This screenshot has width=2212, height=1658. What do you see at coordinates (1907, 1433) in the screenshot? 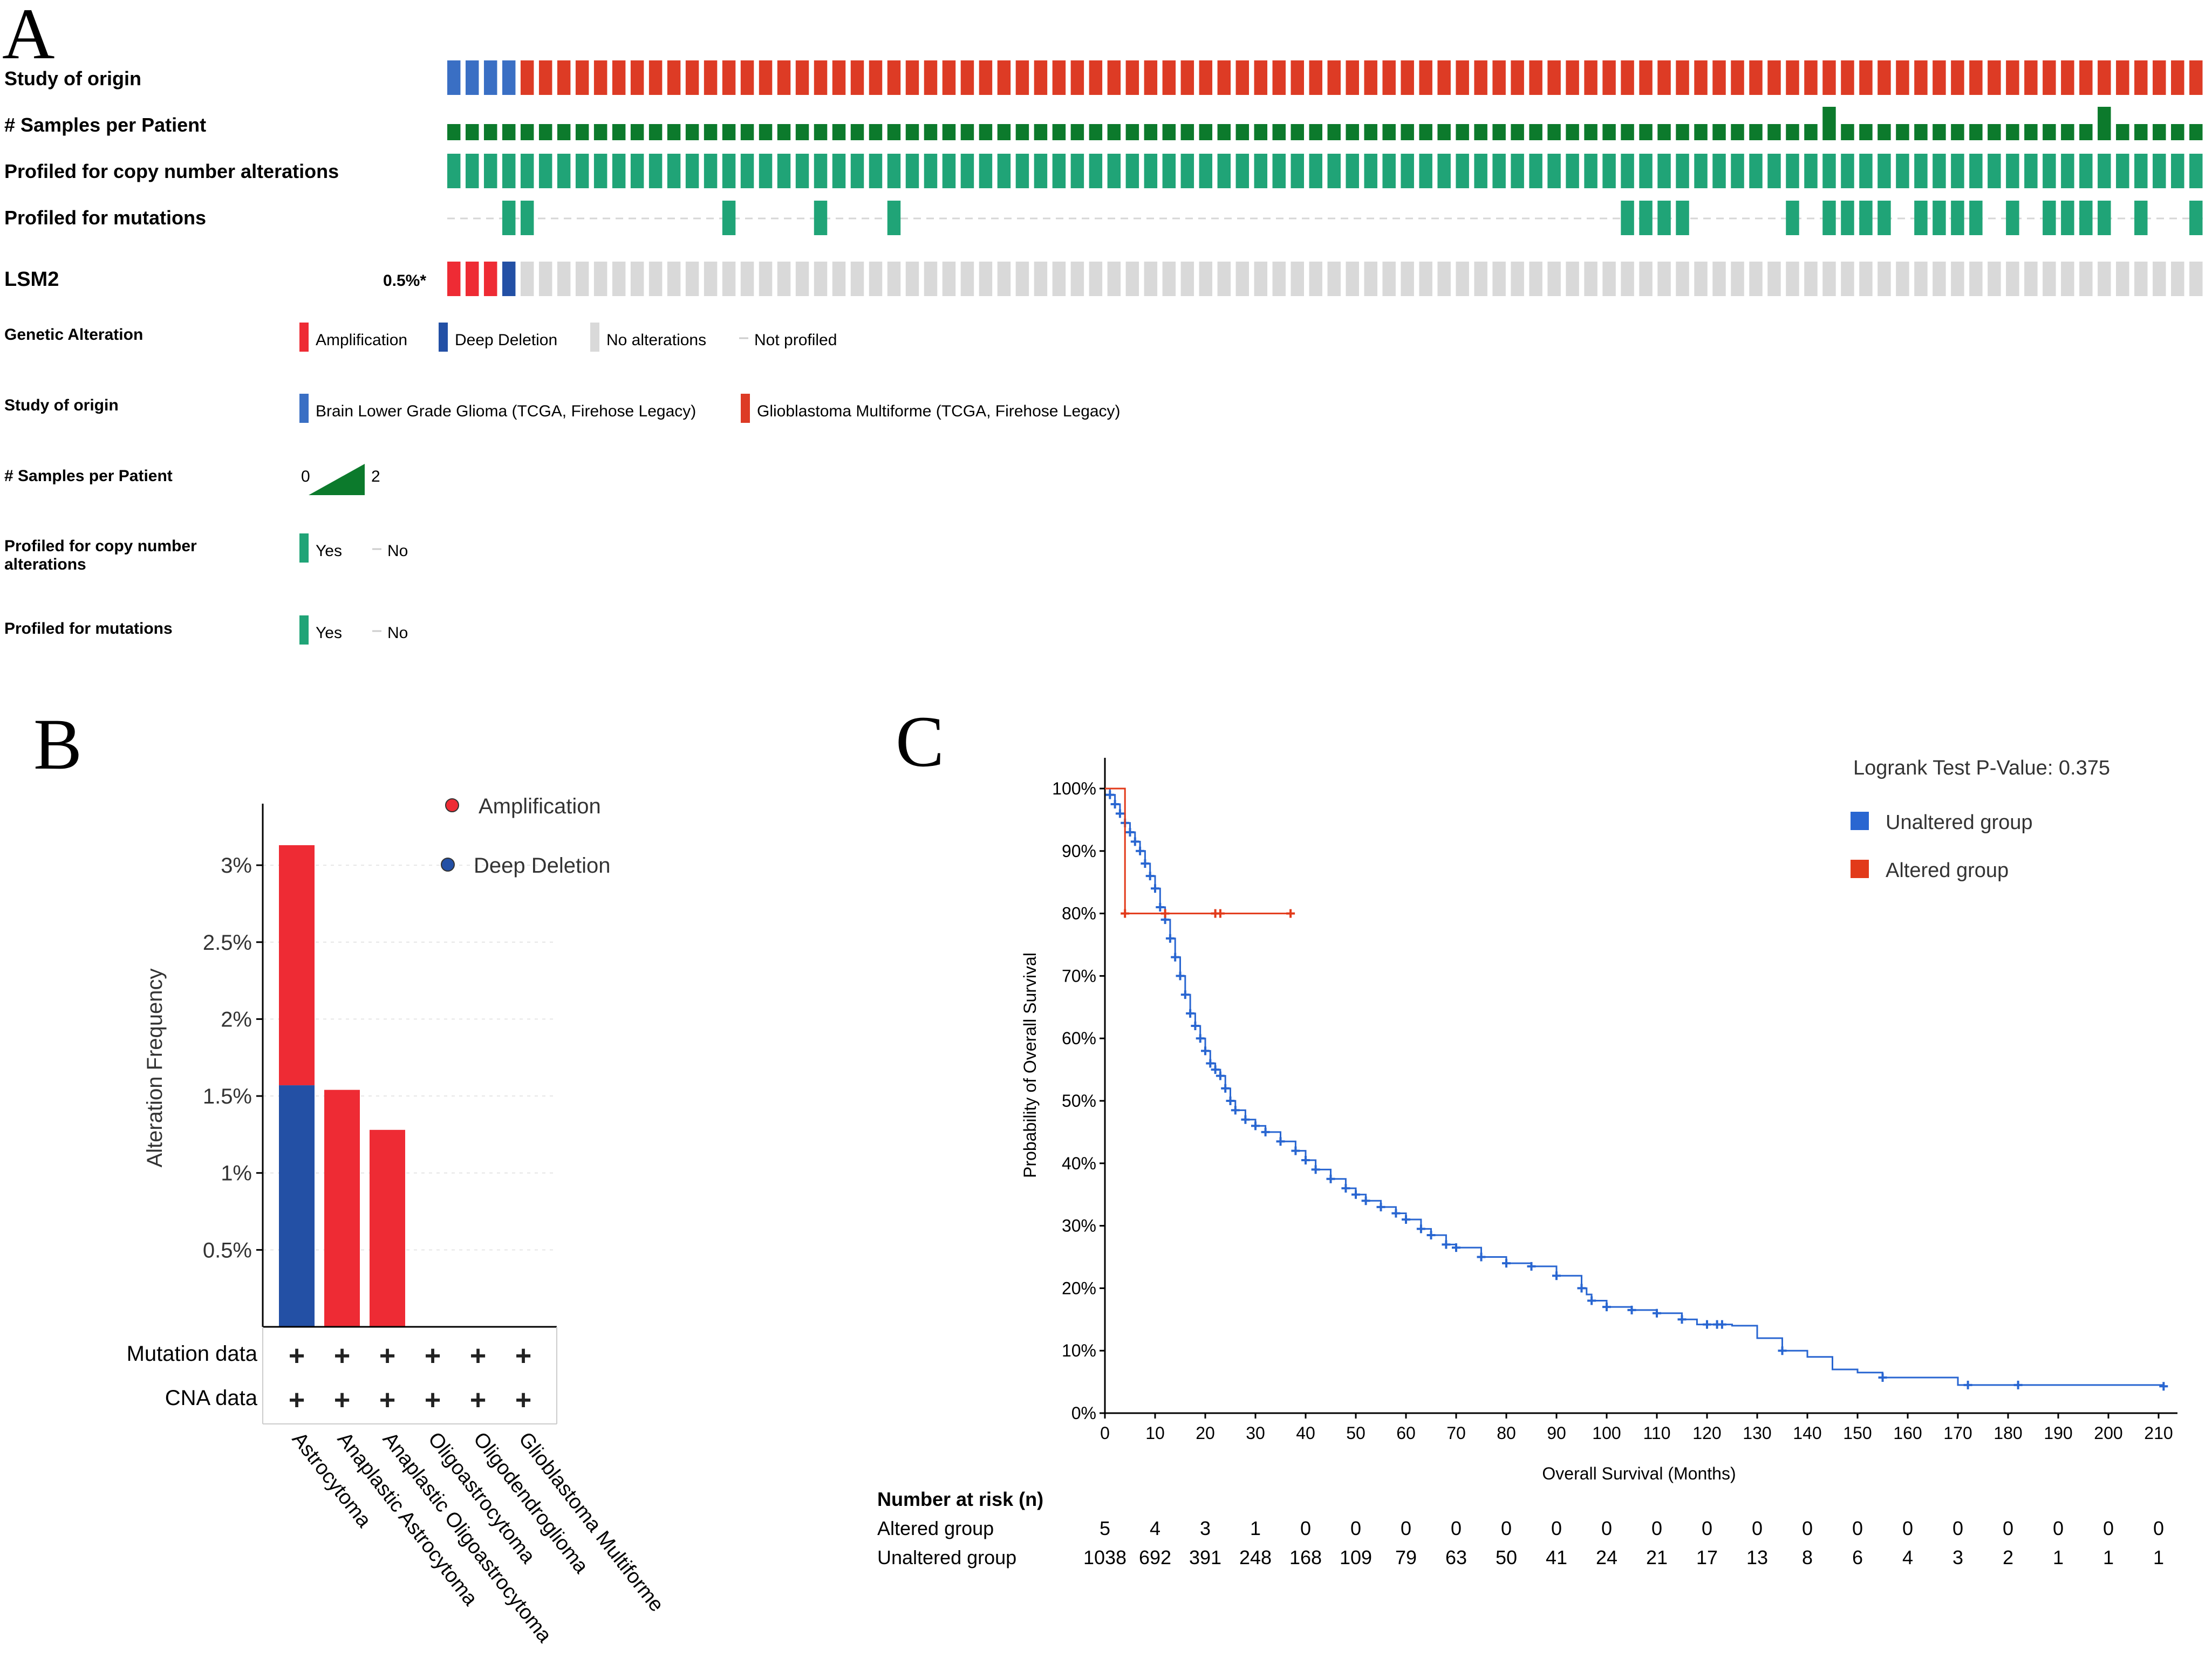
I see `km-x-tick-label: 160` at bounding box center [1907, 1433].